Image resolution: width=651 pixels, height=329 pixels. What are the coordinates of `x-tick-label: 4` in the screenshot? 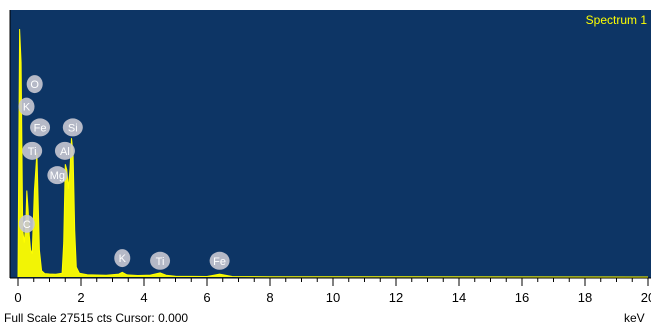 It's located at (143, 297).